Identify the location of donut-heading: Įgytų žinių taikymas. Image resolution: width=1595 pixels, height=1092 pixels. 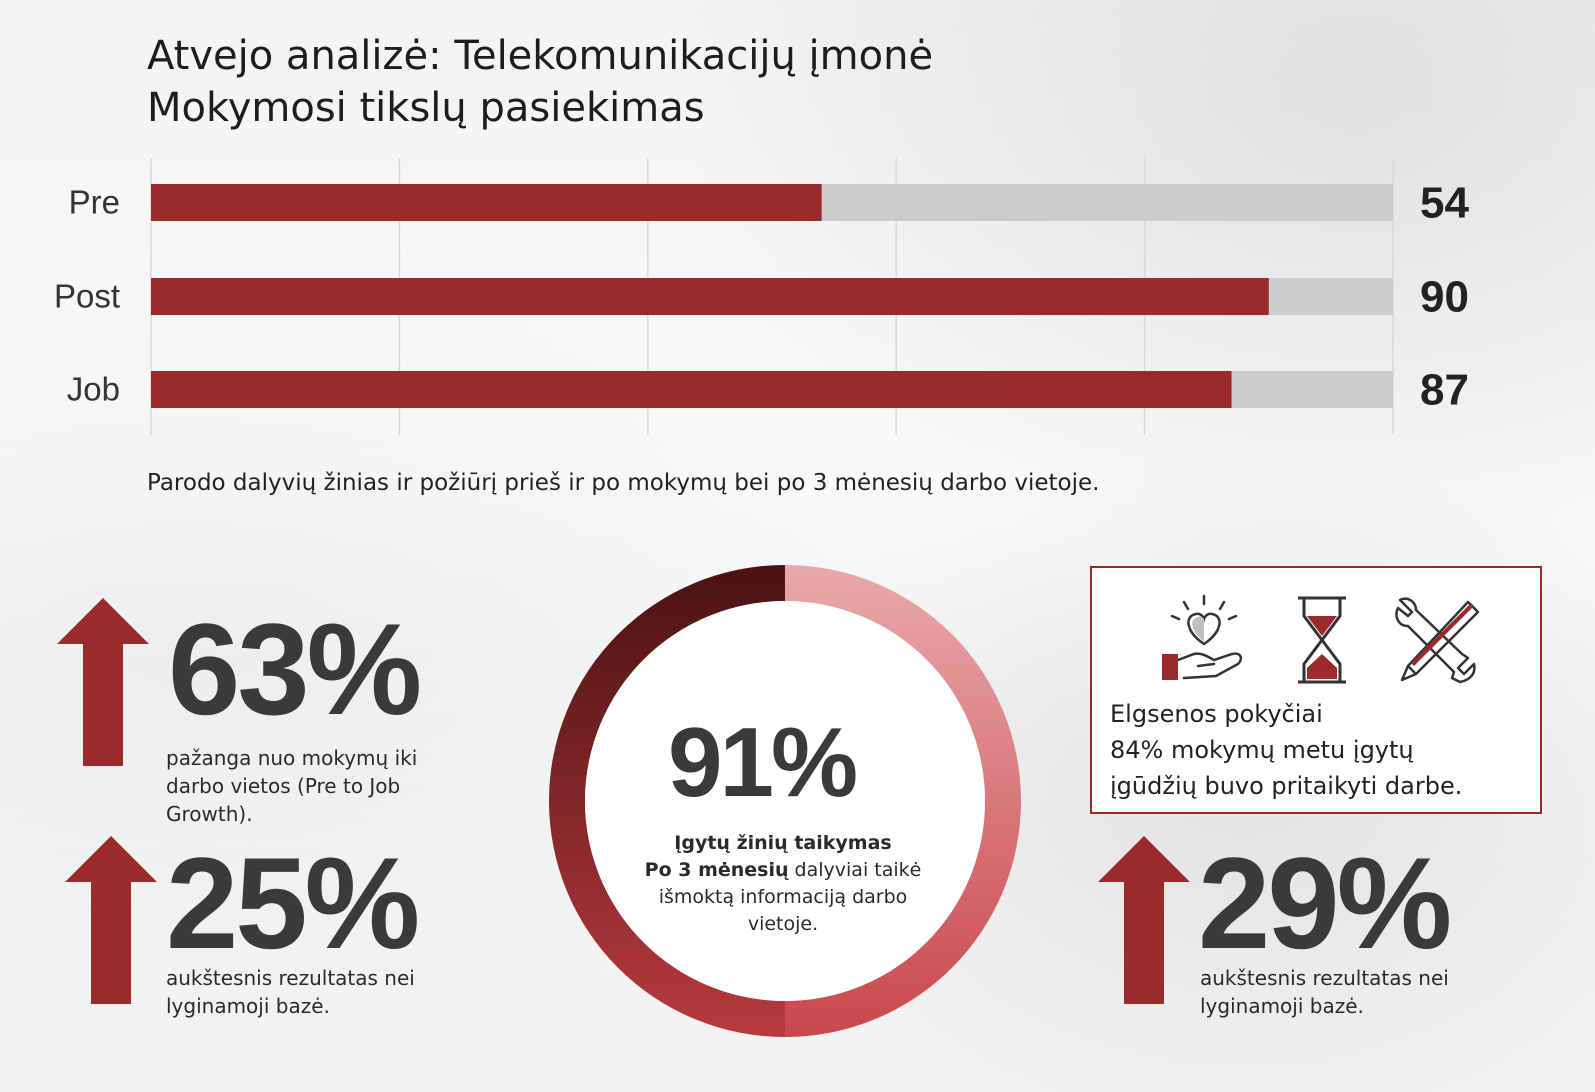
(783, 843).